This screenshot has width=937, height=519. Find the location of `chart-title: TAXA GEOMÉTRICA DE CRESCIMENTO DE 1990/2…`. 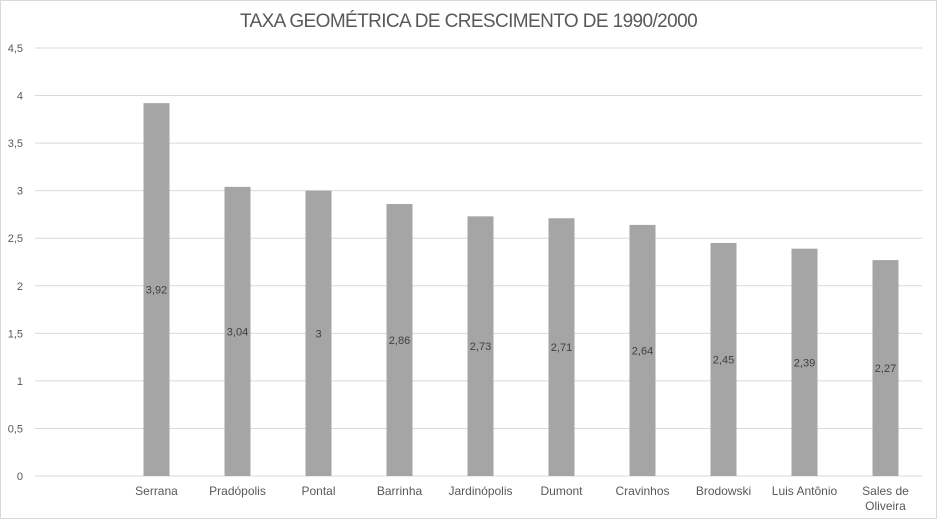

chart-title: TAXA GEOMÉTRICA DE CRESCIMENTO DE 1990/2… is located at coordinates (468, 21).